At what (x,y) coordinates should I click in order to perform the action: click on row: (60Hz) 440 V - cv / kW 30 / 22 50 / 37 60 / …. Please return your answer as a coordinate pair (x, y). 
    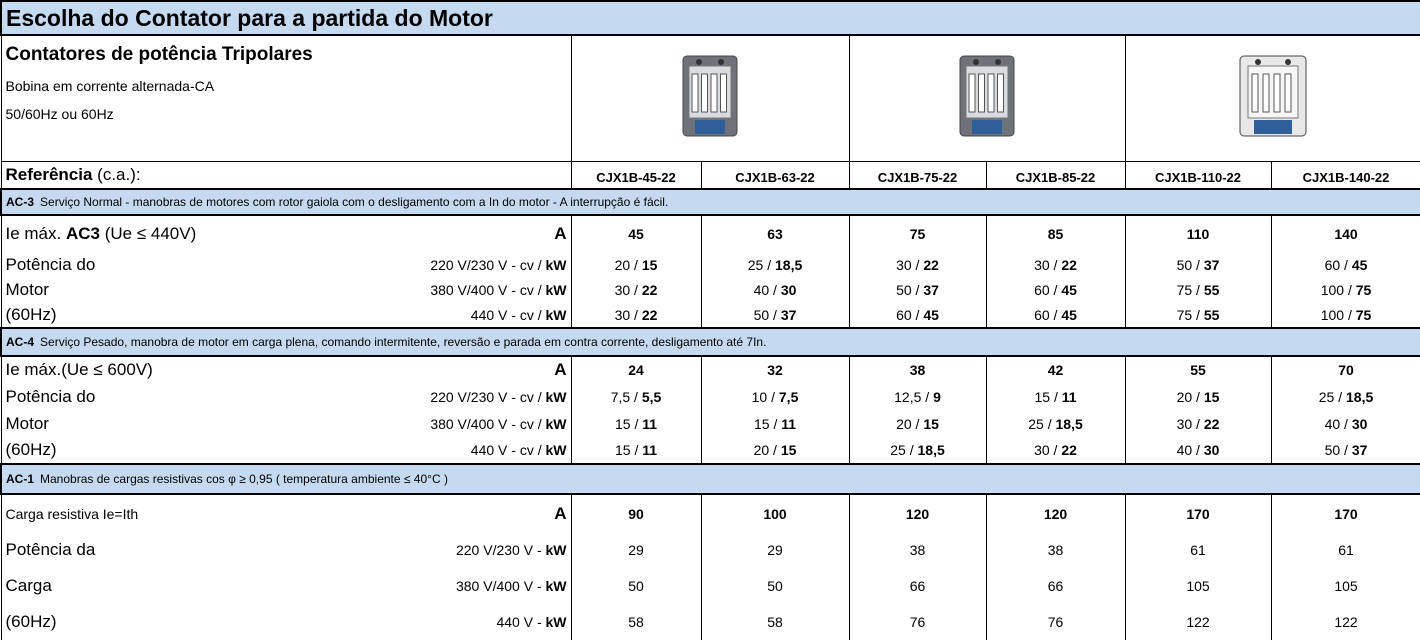
    Looking at the image, I should click on (710, 315).